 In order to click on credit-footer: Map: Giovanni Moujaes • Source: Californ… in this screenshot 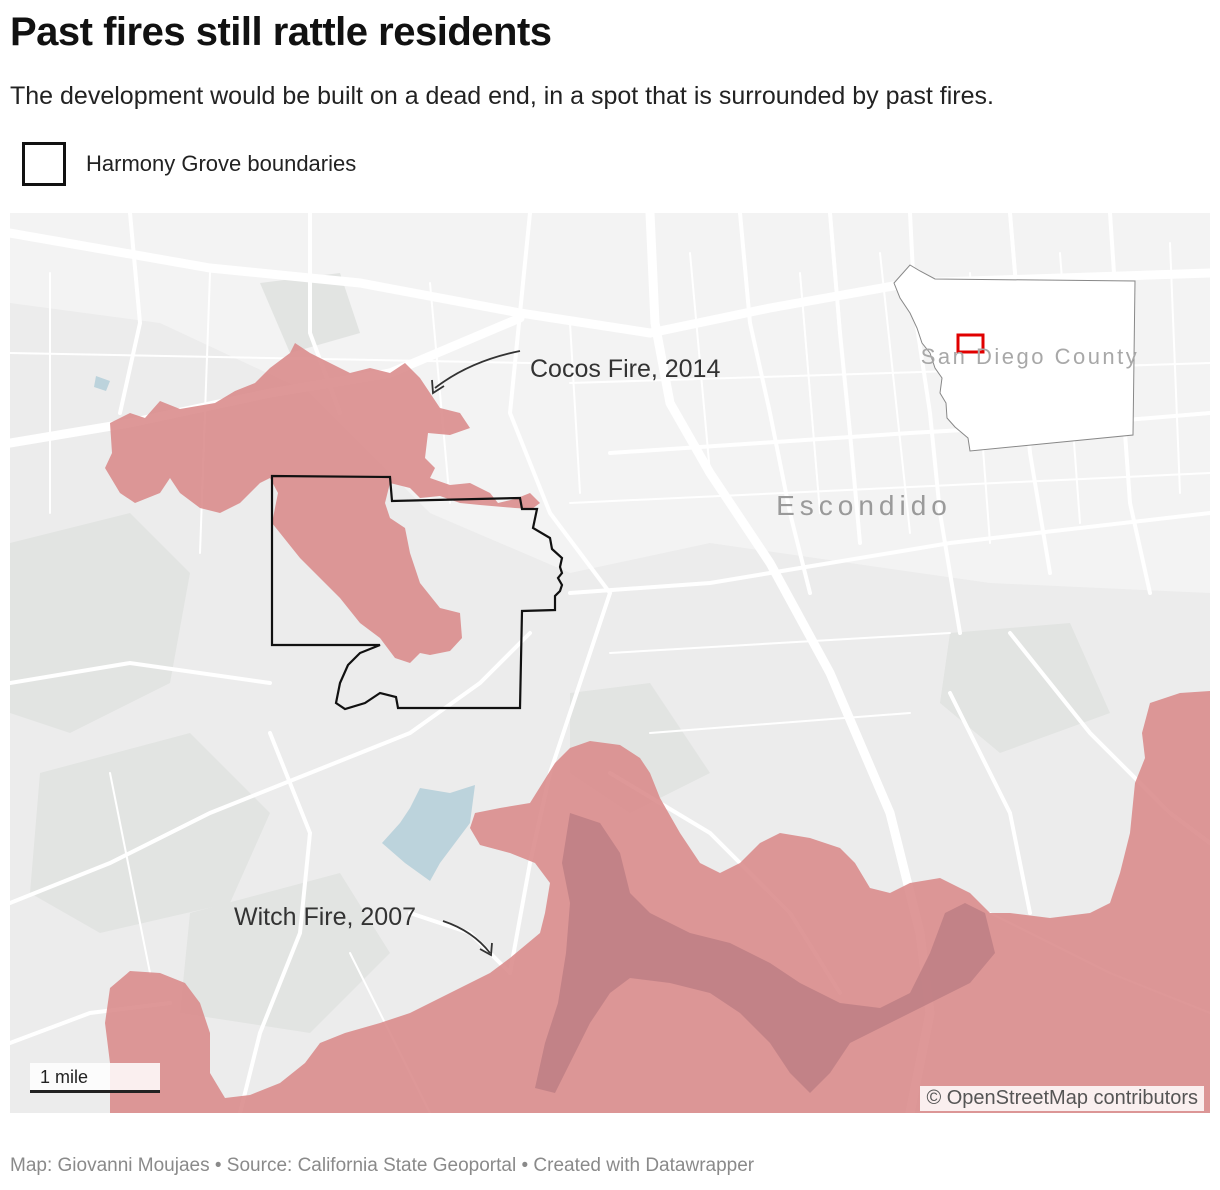, I will do `click(382, 1165)`.